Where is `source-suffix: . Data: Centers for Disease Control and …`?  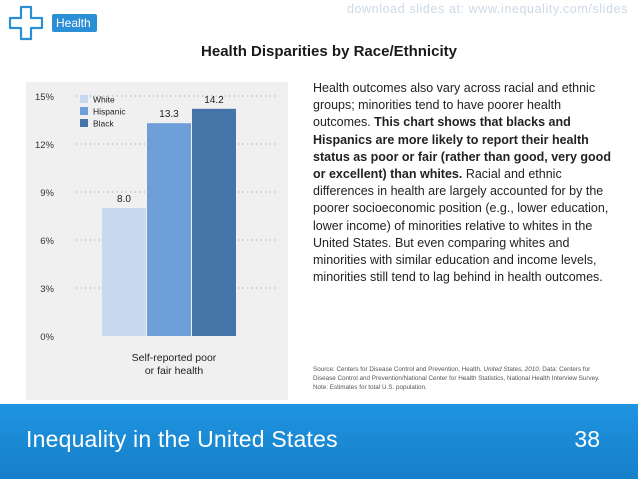 source-suffix: . Data: Centers for Disease Control and … is located at coordinates (456, 378).